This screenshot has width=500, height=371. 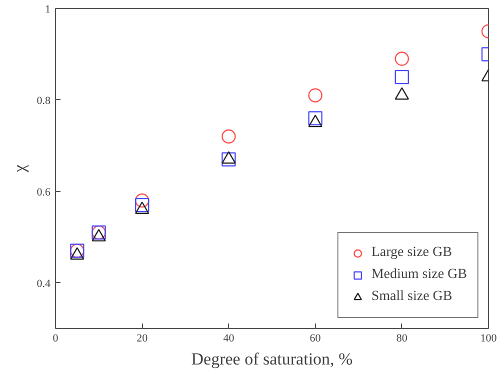 I want to click on y-tick-label: 0.4, so click(x=43, y=284).